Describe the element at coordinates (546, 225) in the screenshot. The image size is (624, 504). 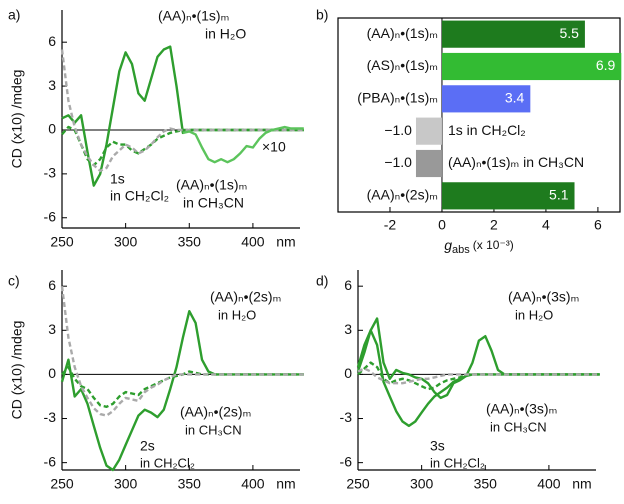
I see `x-tick-label: 4` at that location.